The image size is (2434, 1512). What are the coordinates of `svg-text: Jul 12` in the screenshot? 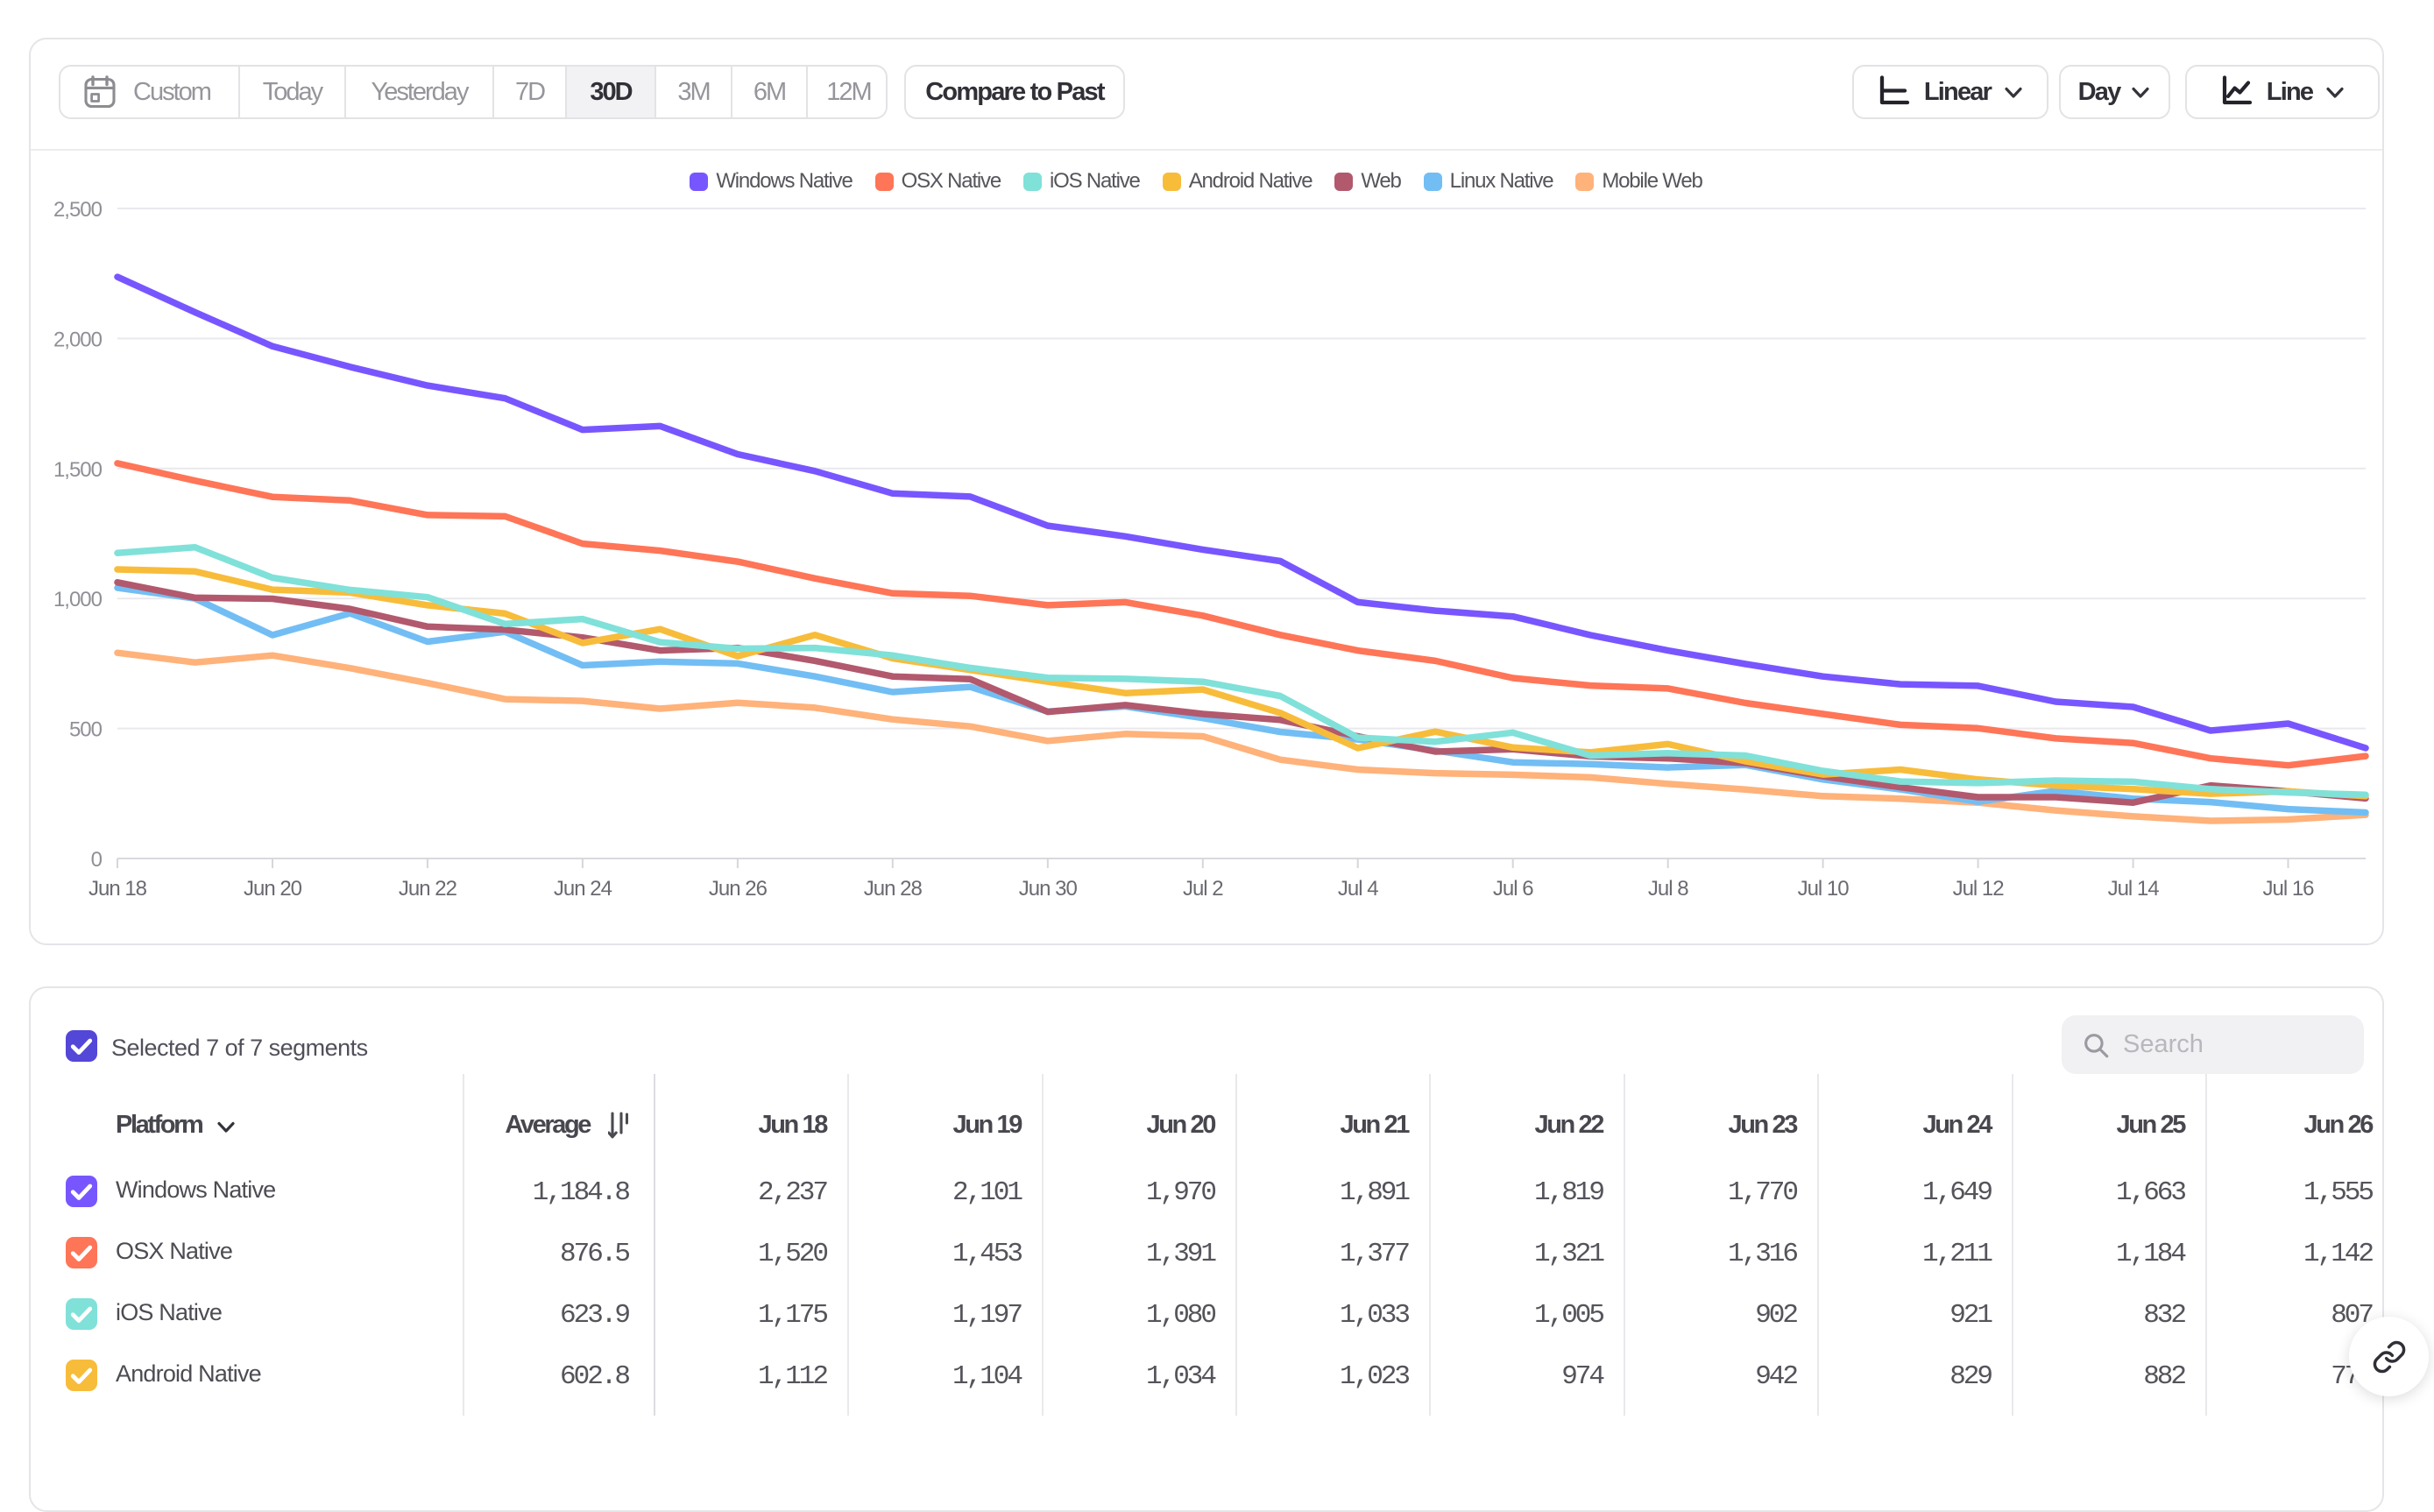 It's located at (1979, 889).